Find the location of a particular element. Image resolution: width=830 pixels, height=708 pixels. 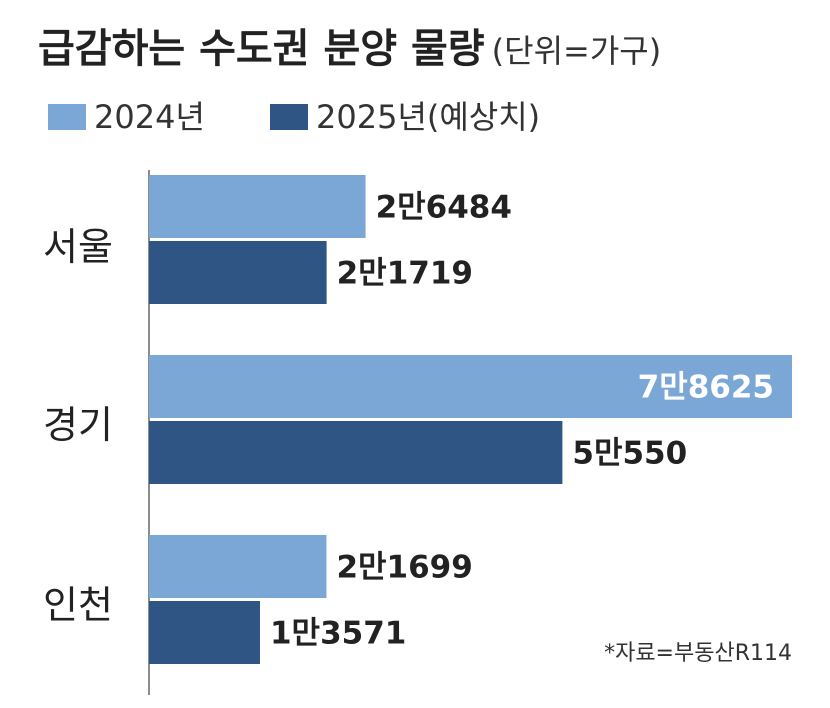

source-note: *자료=부동산R114 is located at coordinates (698, 653).